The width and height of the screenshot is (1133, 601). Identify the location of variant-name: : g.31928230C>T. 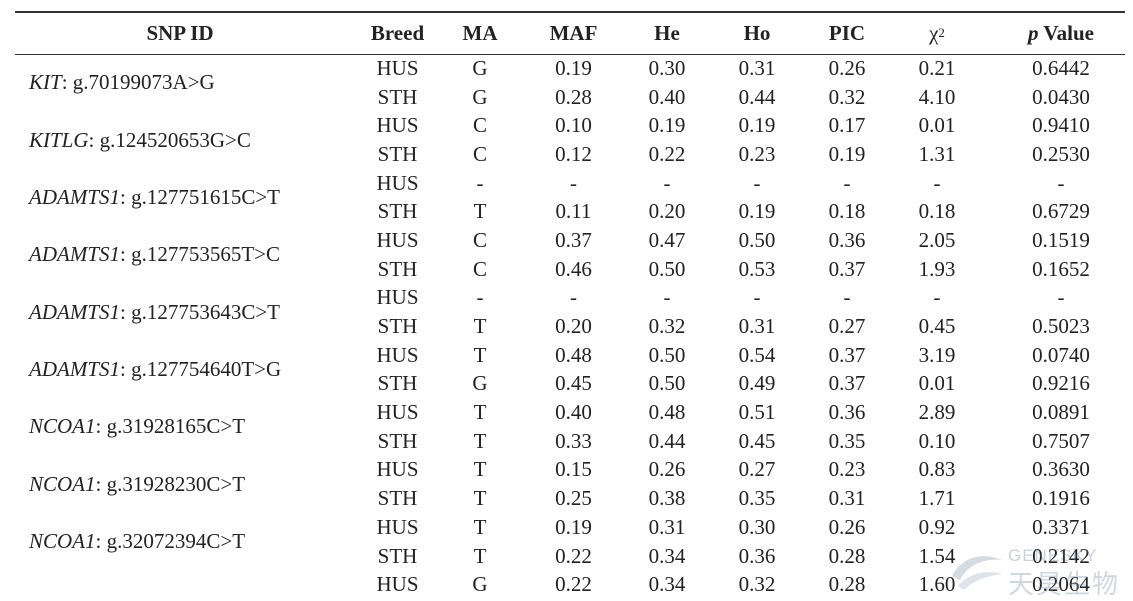
(170, 483).